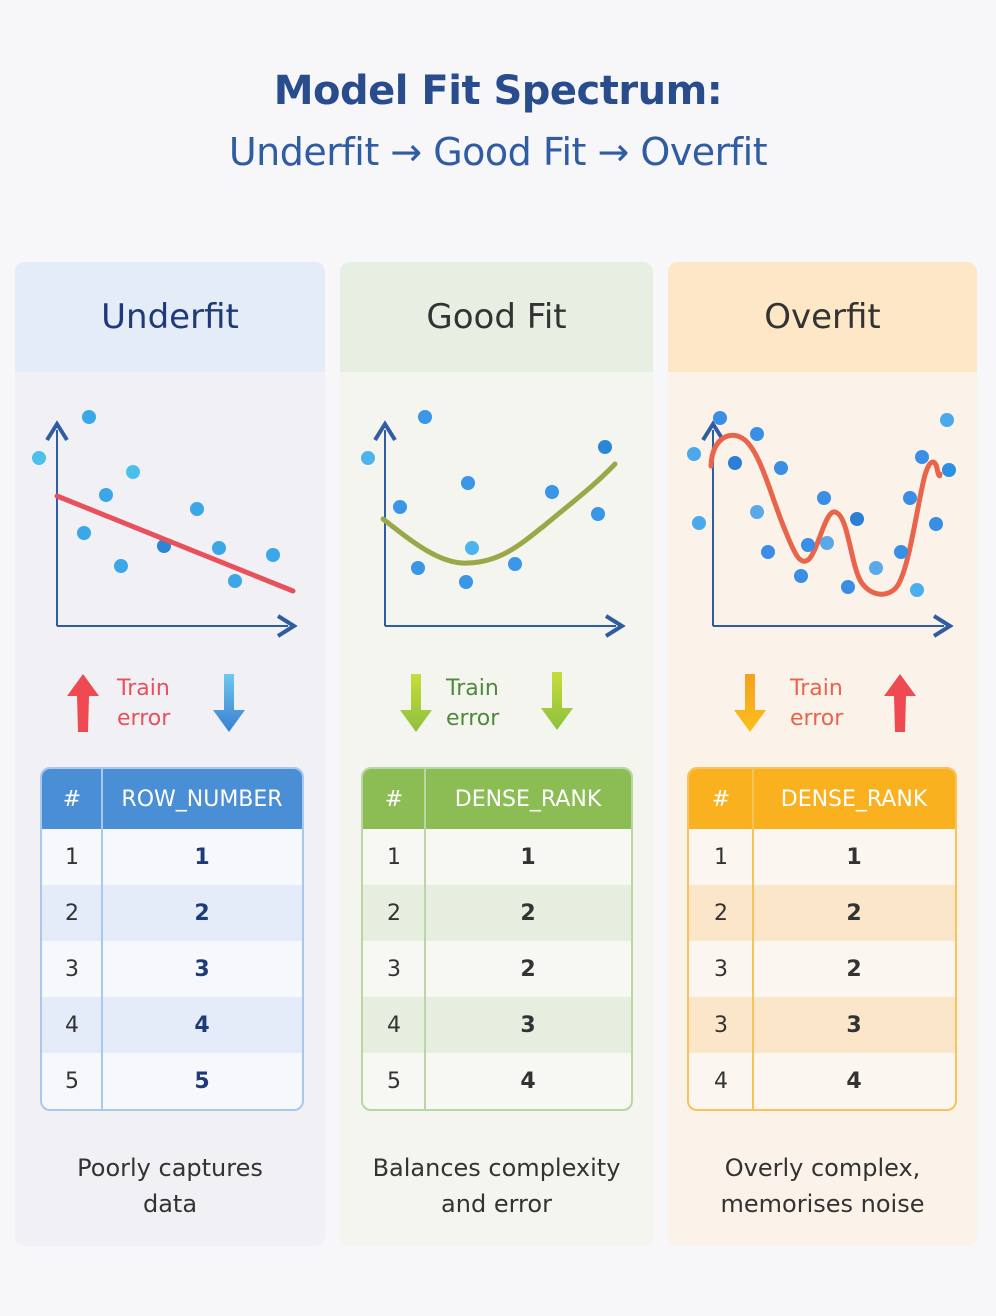  I want to click on table-row: 5 4, so click(461, 1081).